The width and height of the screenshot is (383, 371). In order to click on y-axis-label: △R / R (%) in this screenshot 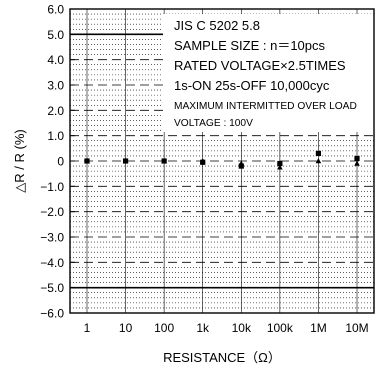, I will do `click(19, 160)`.